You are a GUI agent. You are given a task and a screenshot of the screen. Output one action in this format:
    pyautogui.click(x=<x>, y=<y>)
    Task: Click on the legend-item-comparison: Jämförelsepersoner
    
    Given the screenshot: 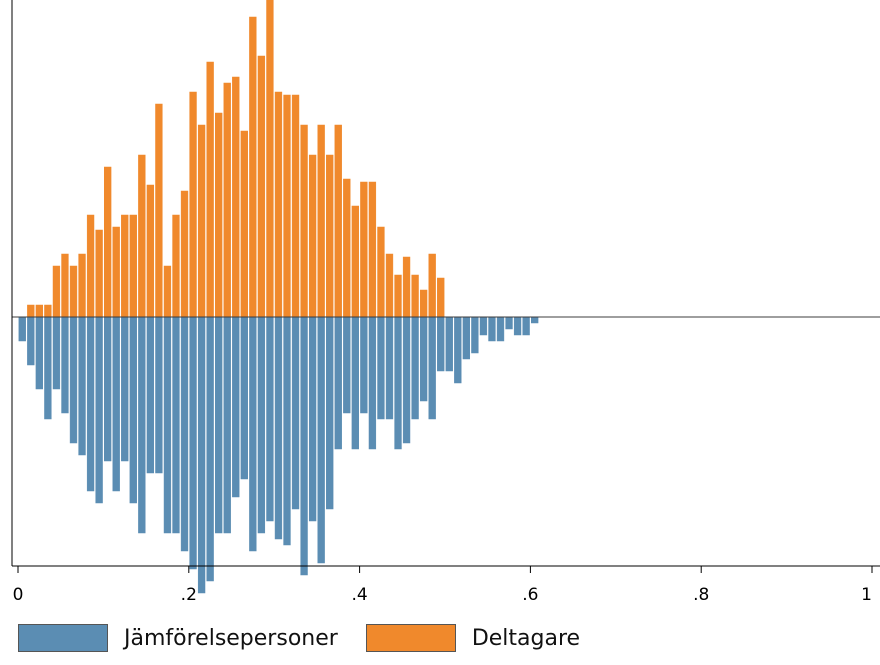 What is the action you would take?
    pyautogui.click(x=178, y=638)
    